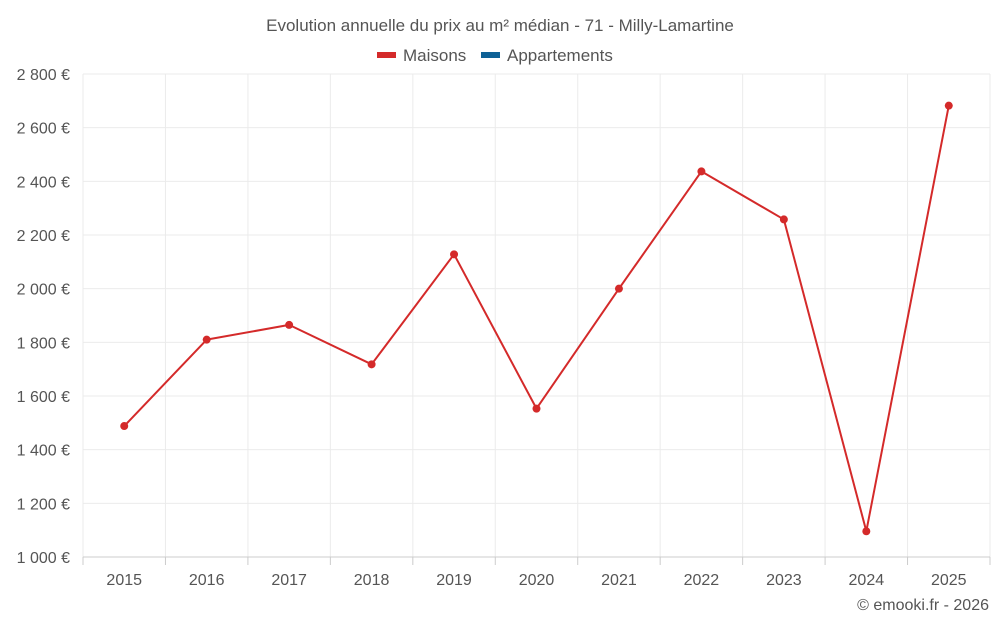  What do you see at coordinates (702, 580) in the screenshot?
I see `x-tick-label: 2022` at bounding box center [702, 580].